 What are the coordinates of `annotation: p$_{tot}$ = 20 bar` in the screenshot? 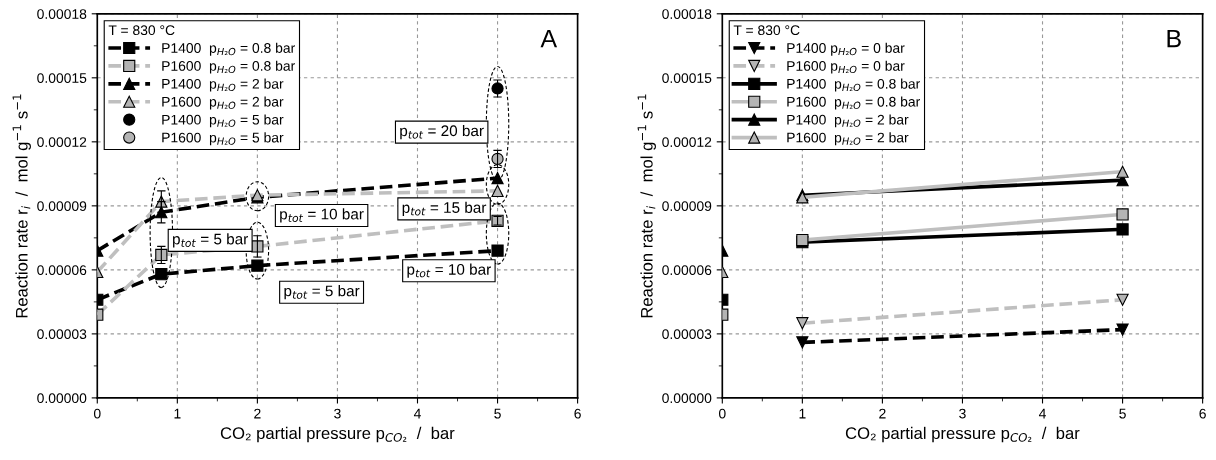 It's located at (442, 132).